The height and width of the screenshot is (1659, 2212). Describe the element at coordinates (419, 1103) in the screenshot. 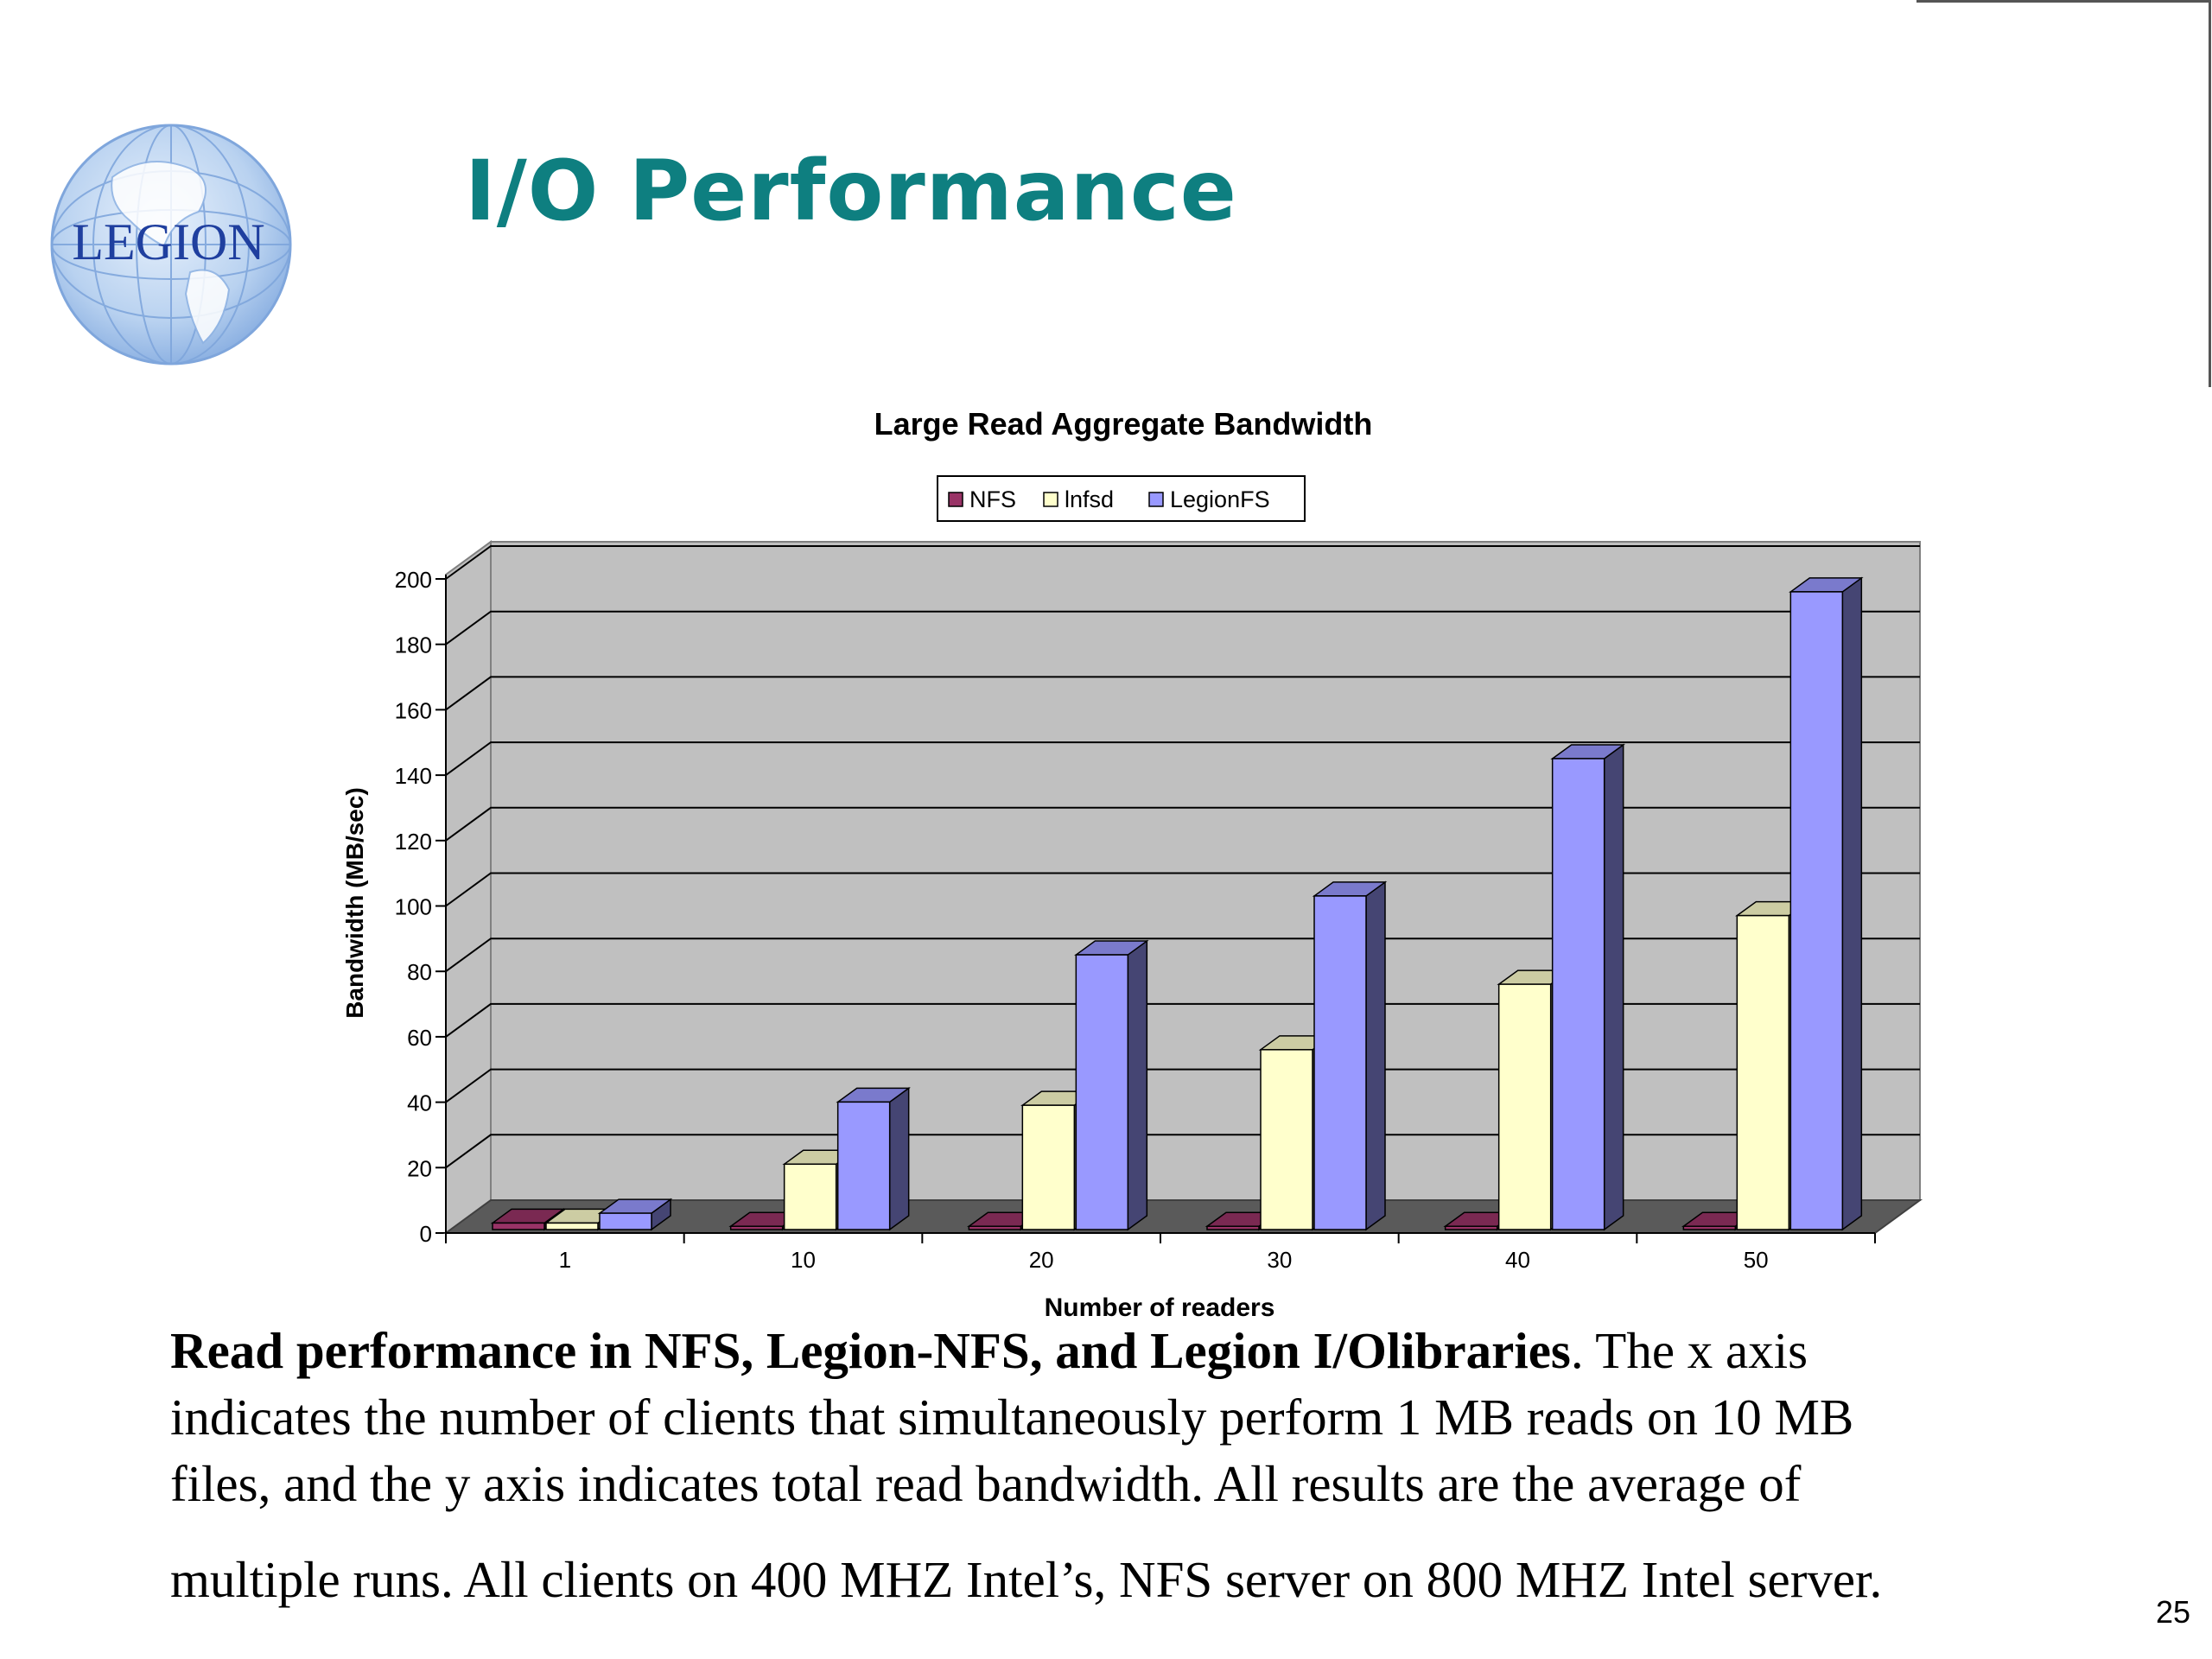

I see `y-tick-label: 40` at that location.